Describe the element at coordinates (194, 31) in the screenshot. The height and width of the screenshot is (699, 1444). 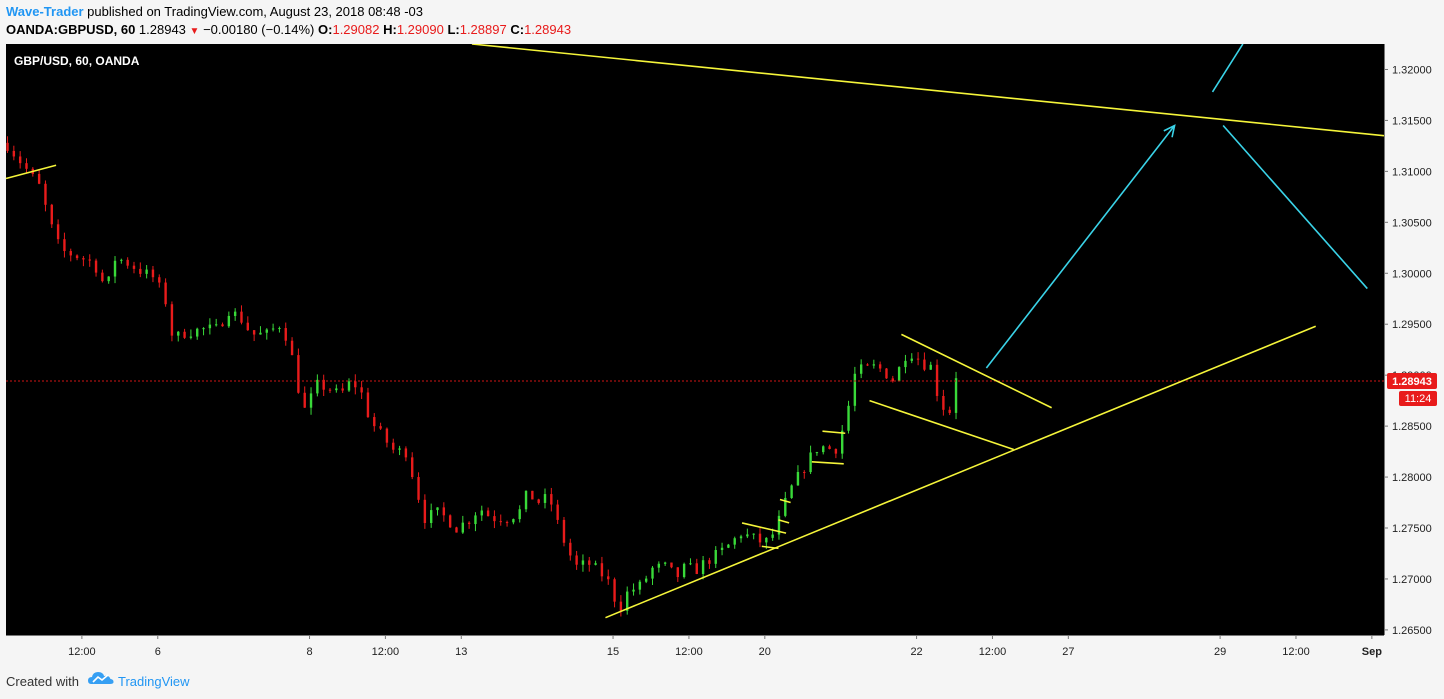
I see `down-triangle-icon: ▼` at that location.